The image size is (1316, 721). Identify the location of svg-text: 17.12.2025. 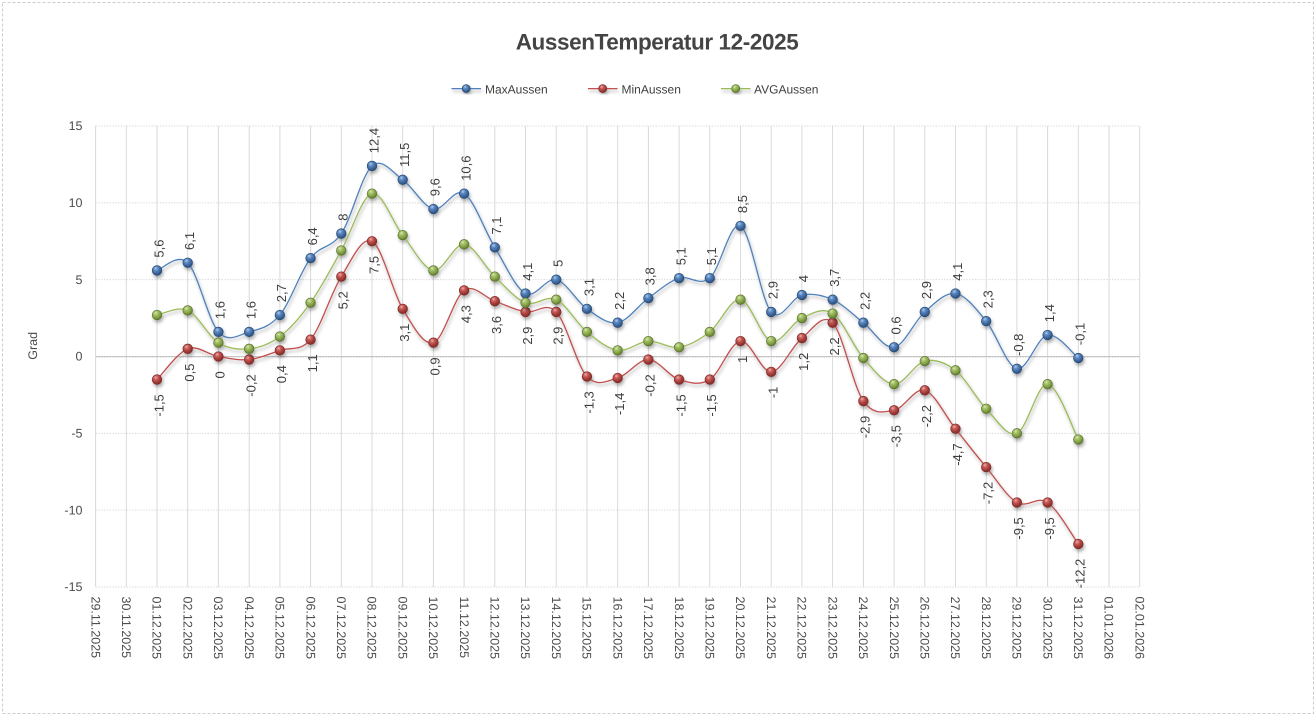
(648, 628).